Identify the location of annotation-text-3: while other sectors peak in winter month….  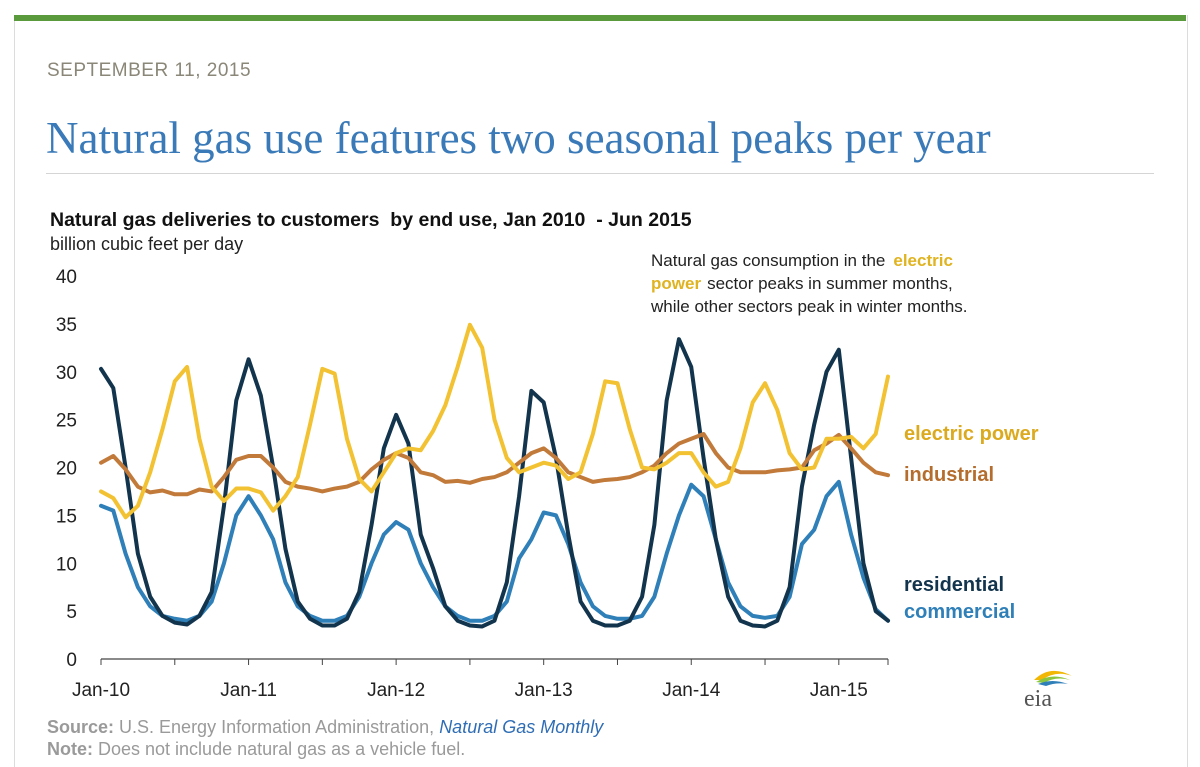
(809, 306).